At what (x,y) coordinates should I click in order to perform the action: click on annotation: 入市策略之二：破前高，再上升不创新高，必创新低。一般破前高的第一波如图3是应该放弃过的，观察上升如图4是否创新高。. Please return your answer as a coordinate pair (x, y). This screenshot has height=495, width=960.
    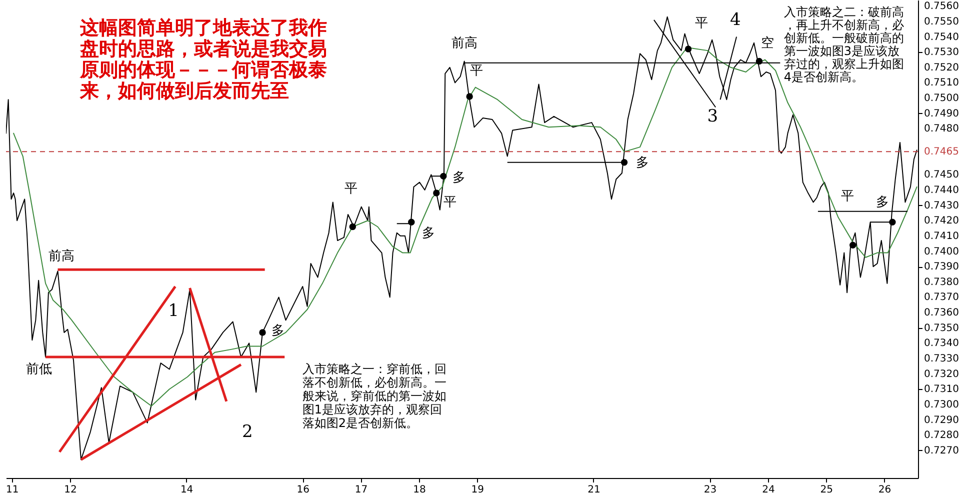
    Looking at the image, I should click on (844, 44).